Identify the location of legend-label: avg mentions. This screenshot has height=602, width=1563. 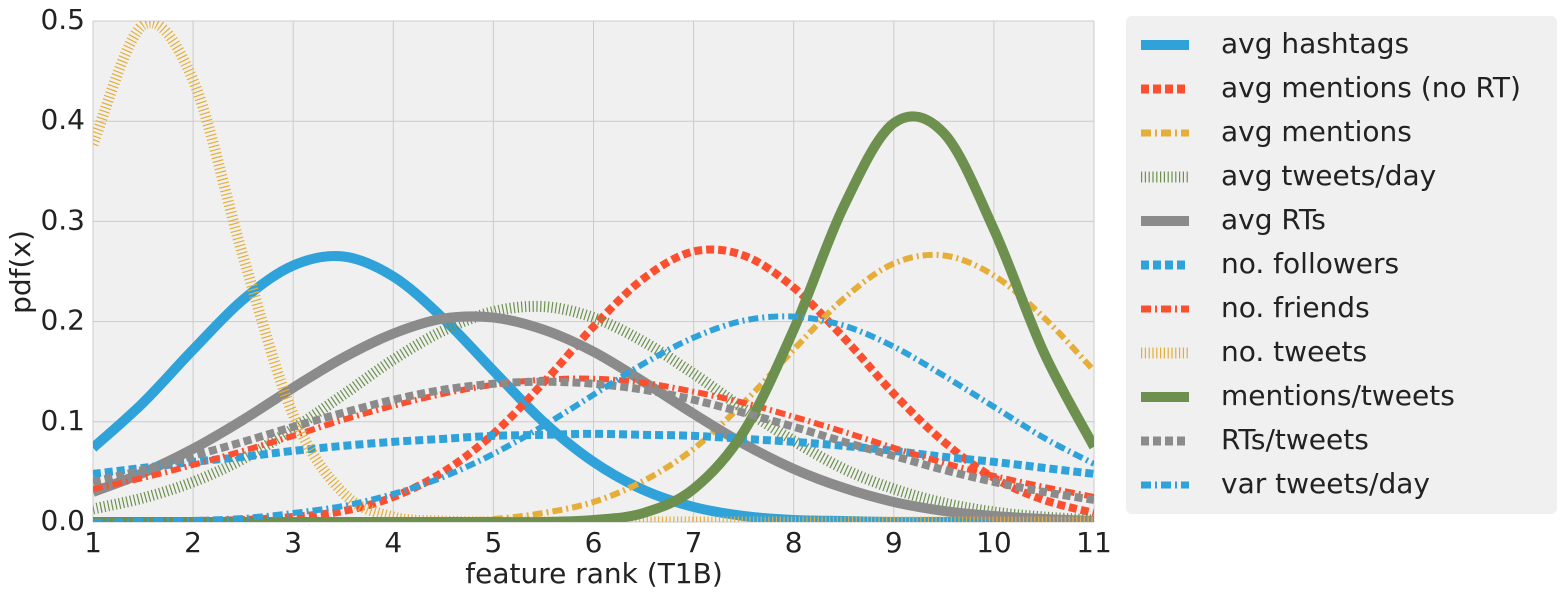
(1316, 131).